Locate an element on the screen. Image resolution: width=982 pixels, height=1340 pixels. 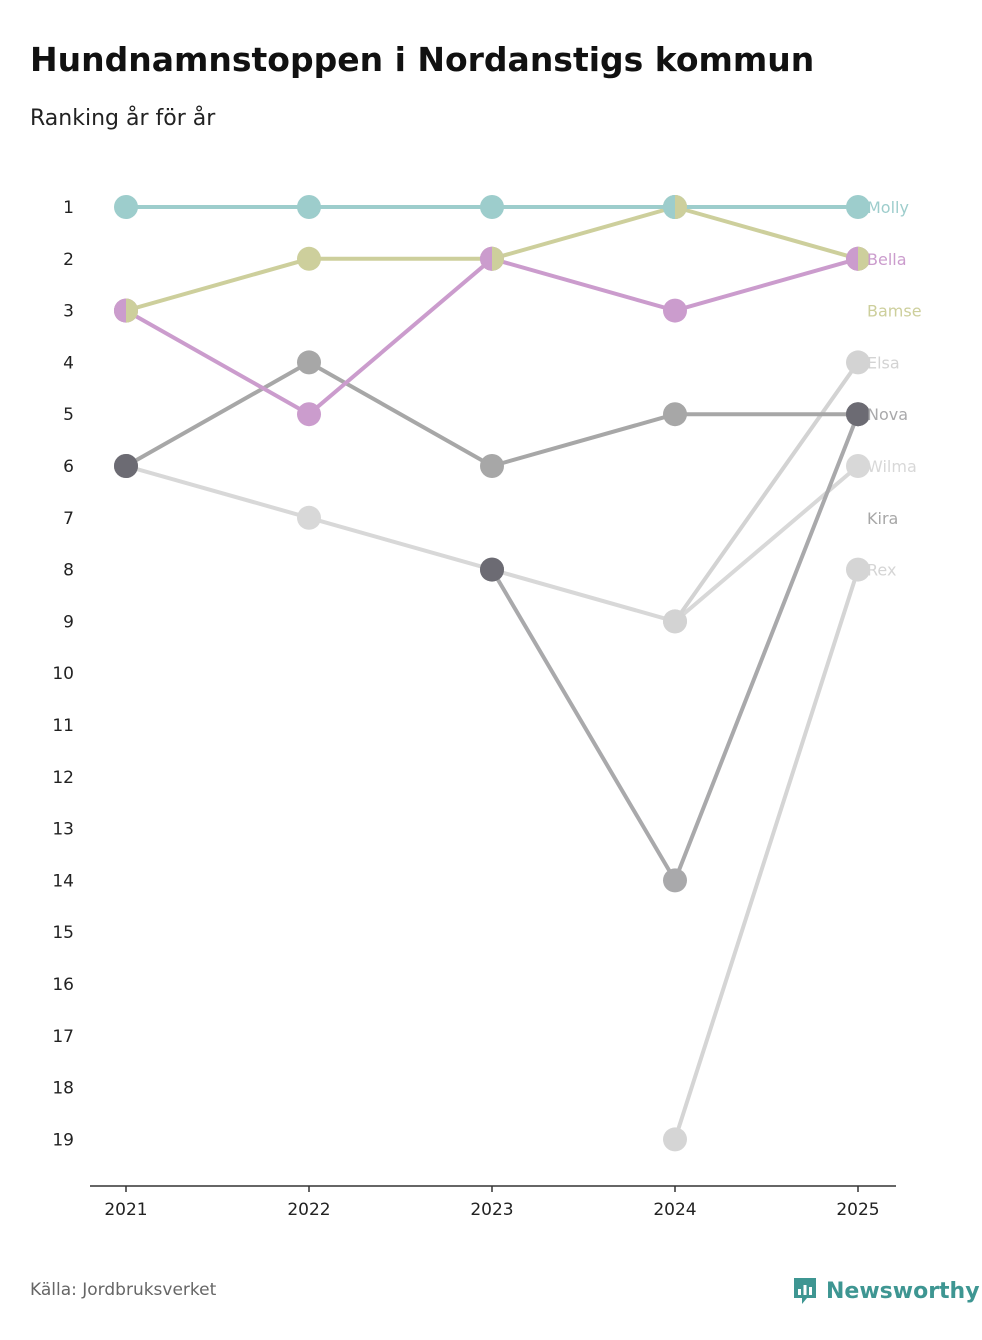
y-tick-label: 2 is located at coordinates (68, 260).